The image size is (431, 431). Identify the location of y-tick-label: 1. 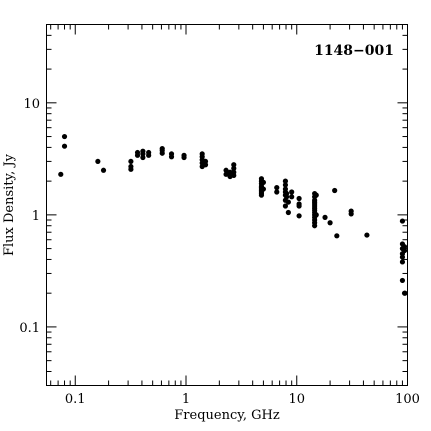
(36, 216).